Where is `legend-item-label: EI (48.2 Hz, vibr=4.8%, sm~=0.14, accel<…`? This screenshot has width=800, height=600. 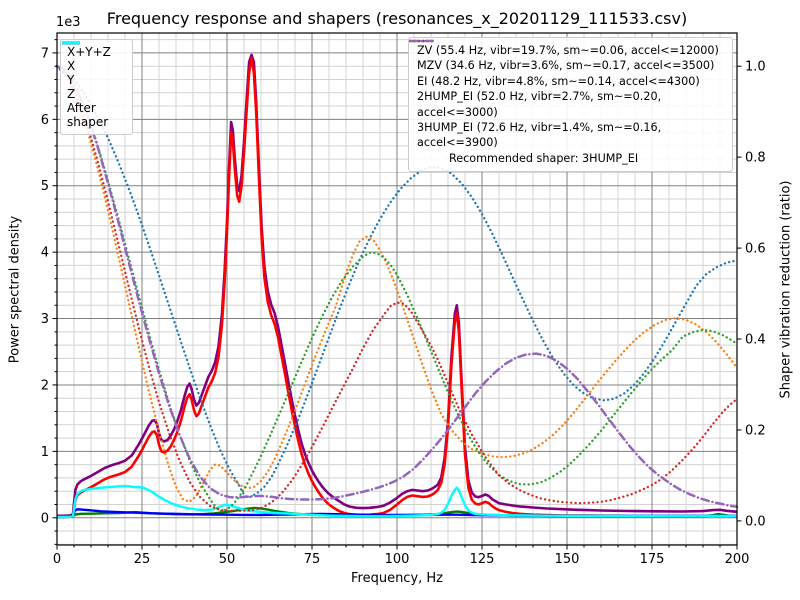
legend-item-label: EI (48.2 Hz, vibr=4.8%, sm~=0.14, accel<… is located at coordinates (558, 81).